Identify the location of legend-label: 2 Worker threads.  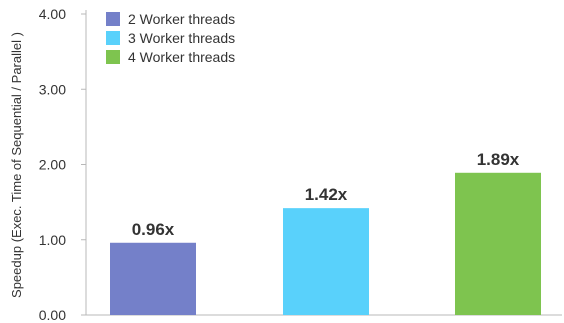
(181, 19).